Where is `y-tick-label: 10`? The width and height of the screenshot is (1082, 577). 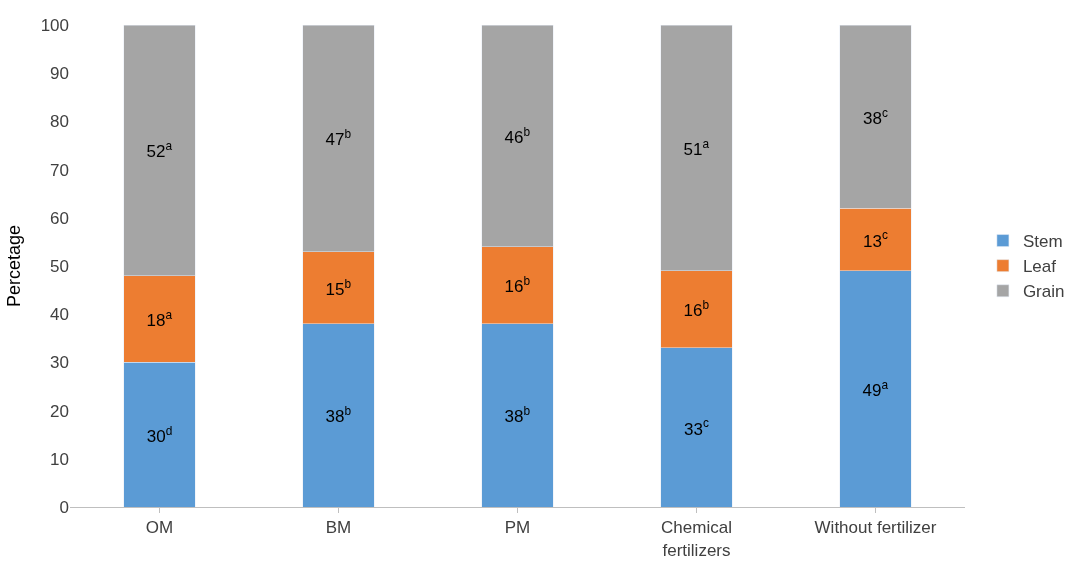 y-tick-label: 10 is located at coordinates (59, 459).